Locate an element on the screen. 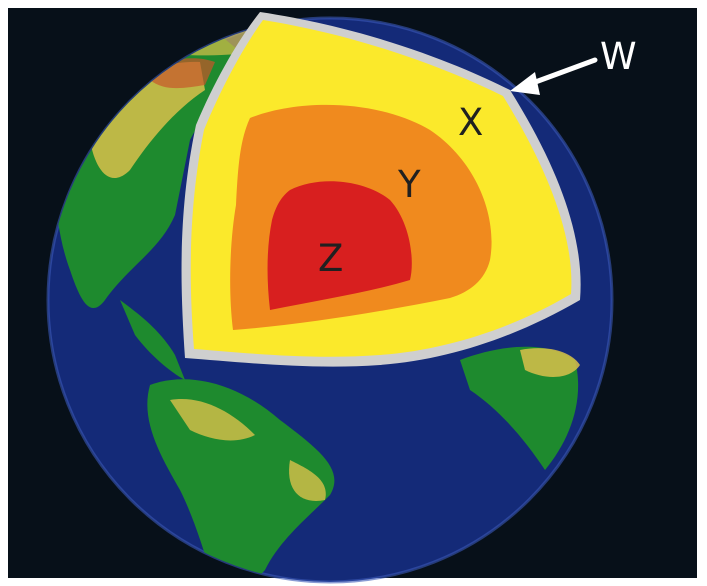 This screenshot has width=707, height=586. label-x: X is located at coordinates (471, 122).